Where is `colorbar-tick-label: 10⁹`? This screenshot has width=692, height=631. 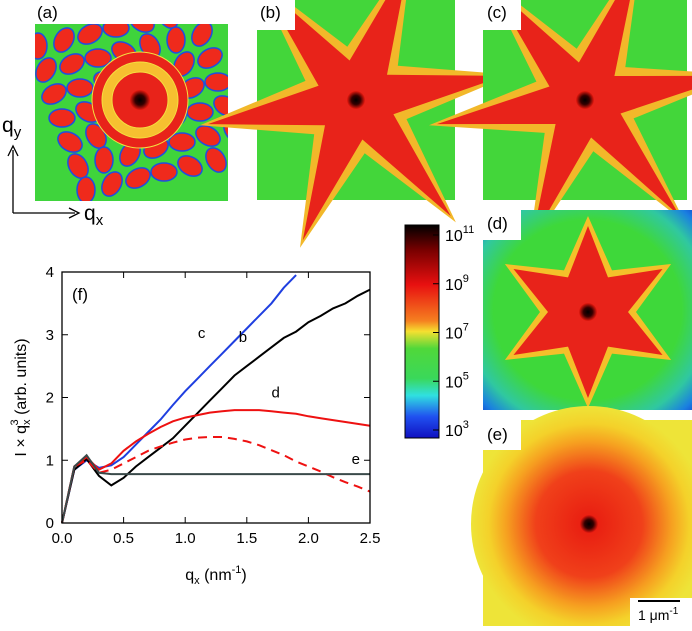 colorbar-tick-label: 10⁹ is located at coordinates (457, 283).